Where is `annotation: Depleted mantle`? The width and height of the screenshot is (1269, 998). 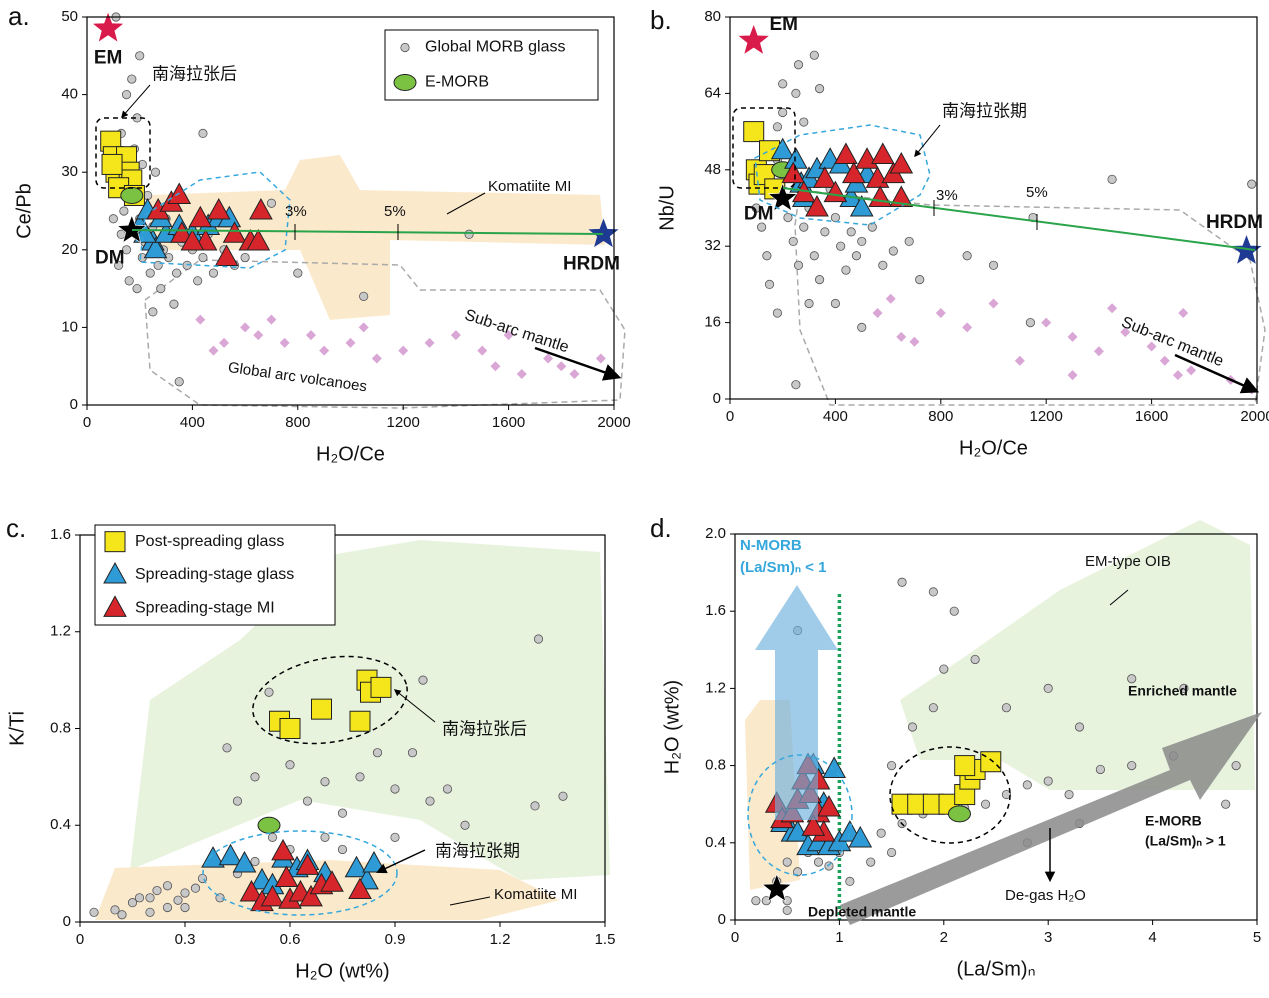 annotation: Depleted mantle is located at coordinates (862, 912).